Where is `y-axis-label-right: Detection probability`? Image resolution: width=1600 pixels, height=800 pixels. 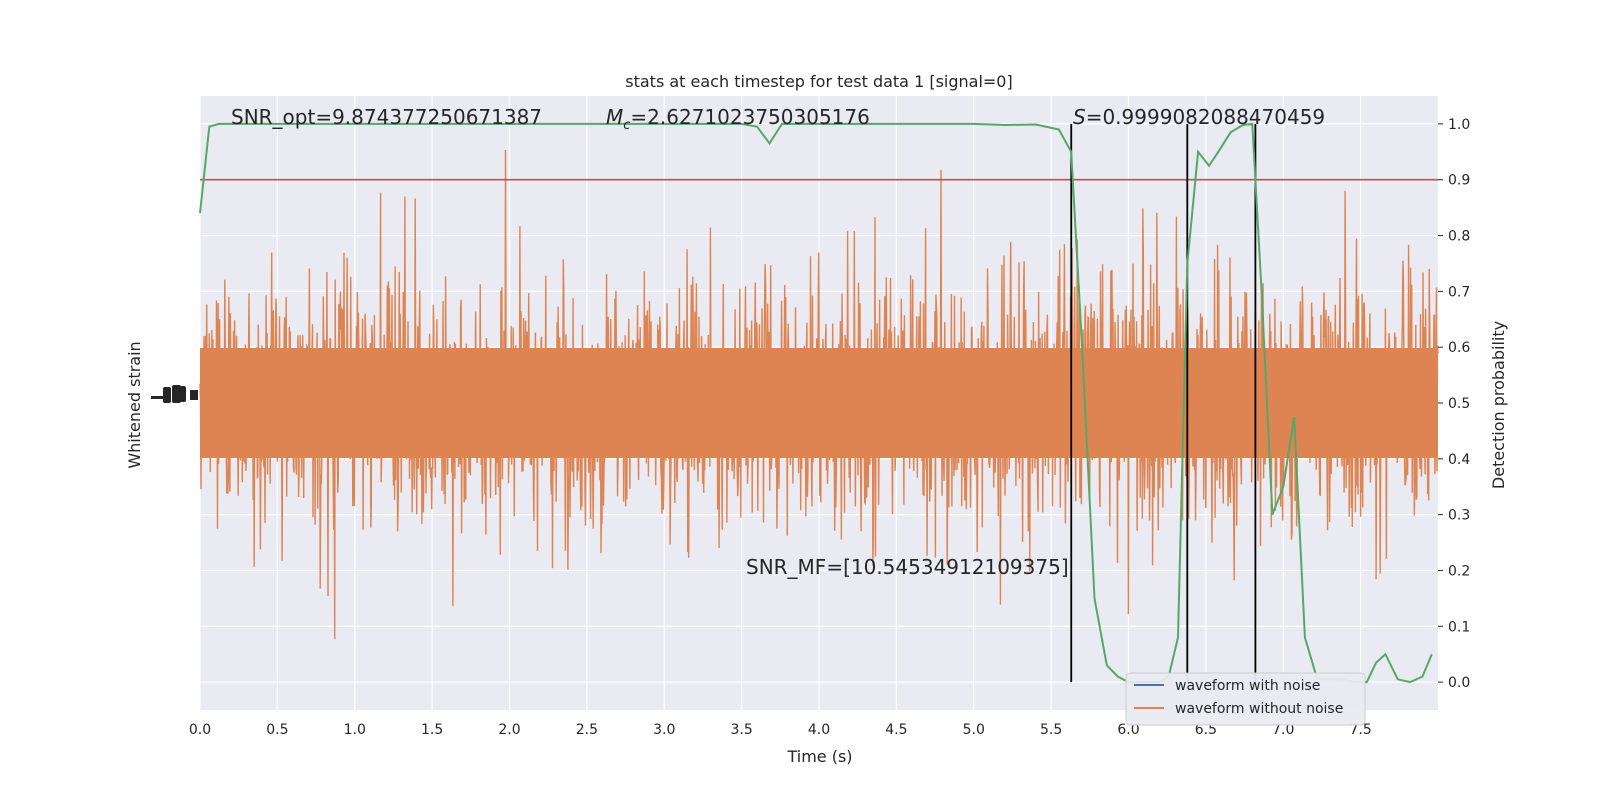
y-axis-label-right: Detection probability is located at coordinates (1498, 405).